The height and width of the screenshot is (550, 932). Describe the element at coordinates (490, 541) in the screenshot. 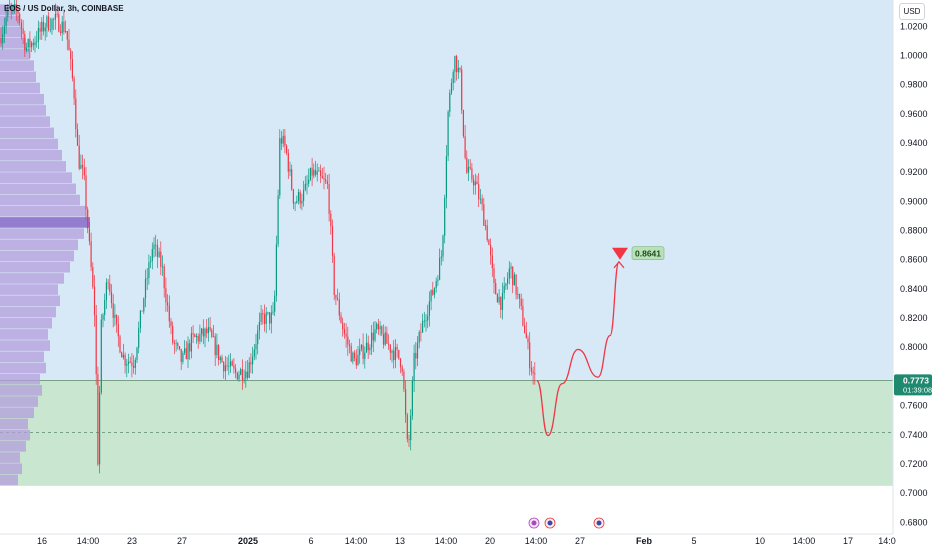

I see `time-tick-label: 20` at that location.